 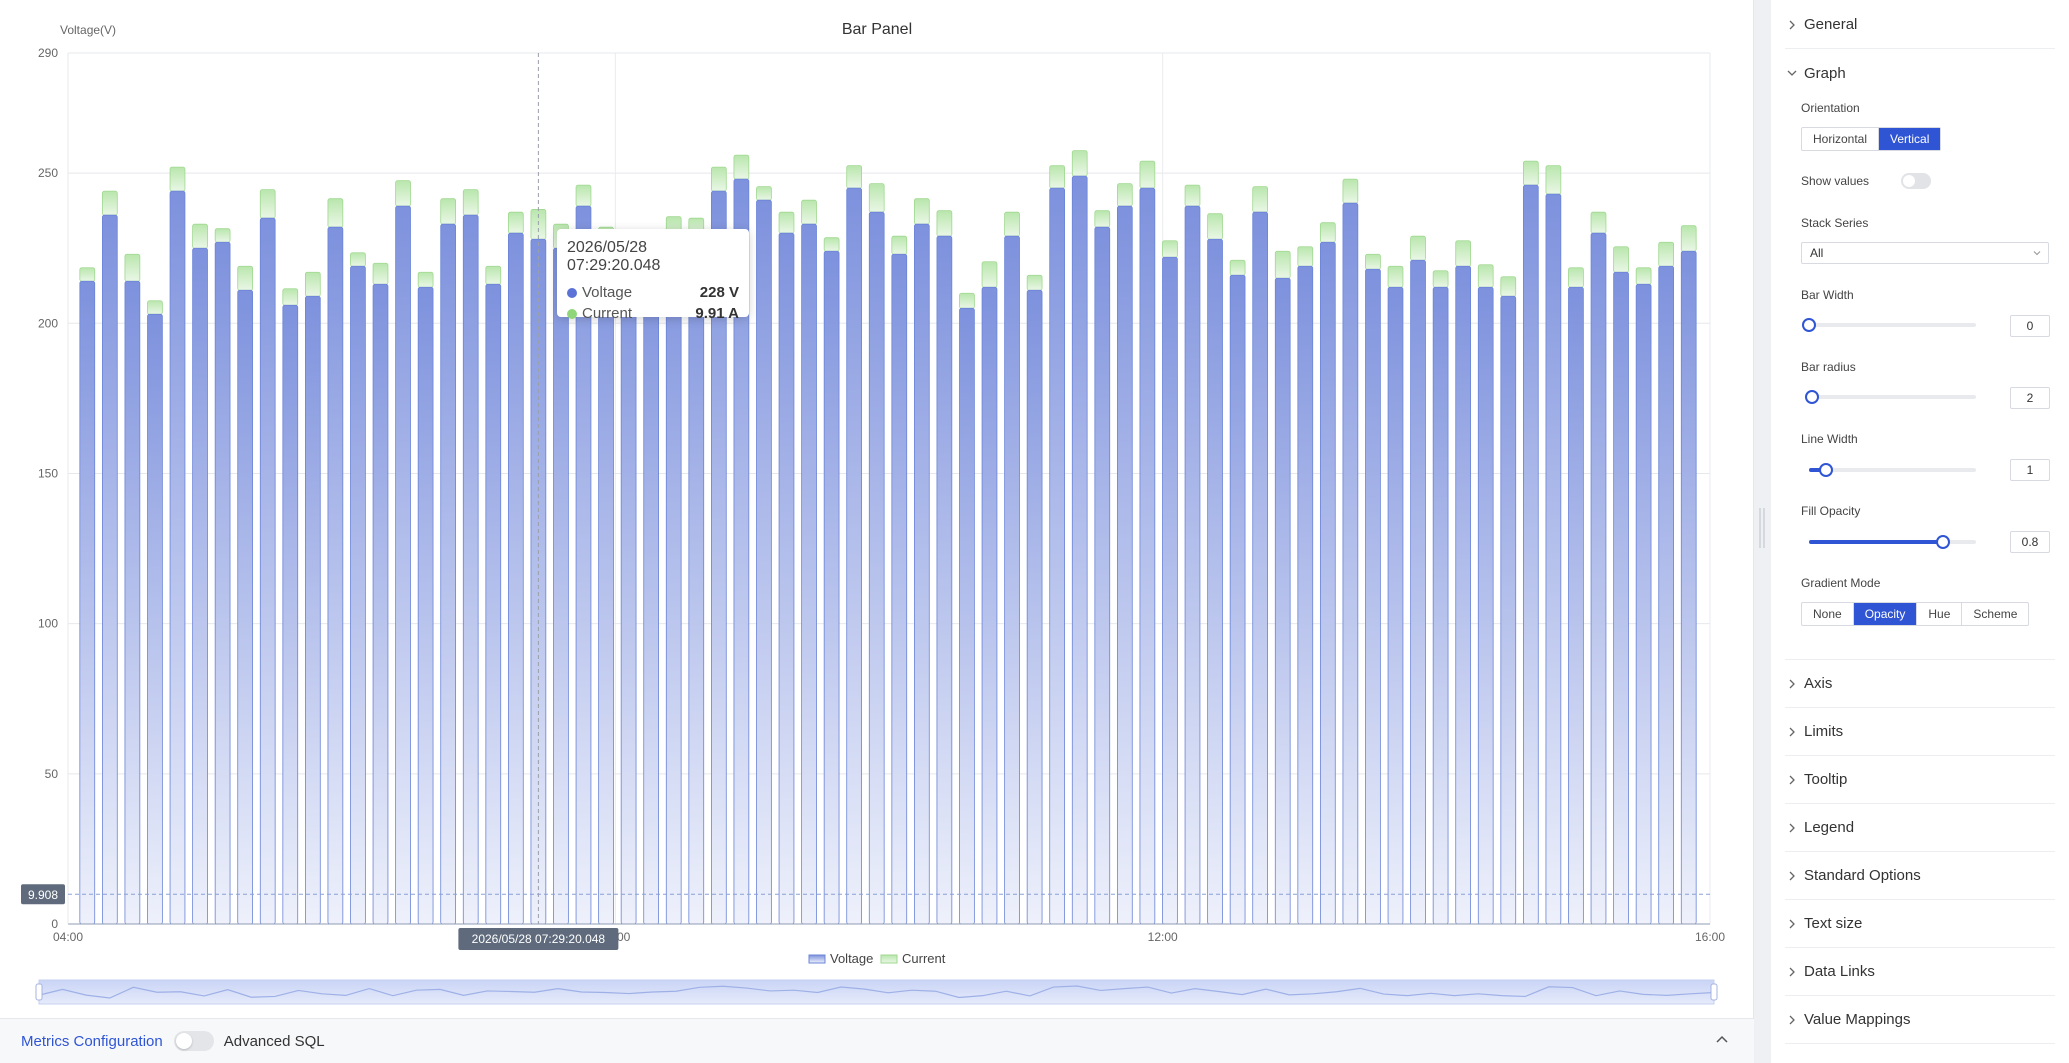 I want to click on datazoom-handle-left, so click(x=39, y=992).